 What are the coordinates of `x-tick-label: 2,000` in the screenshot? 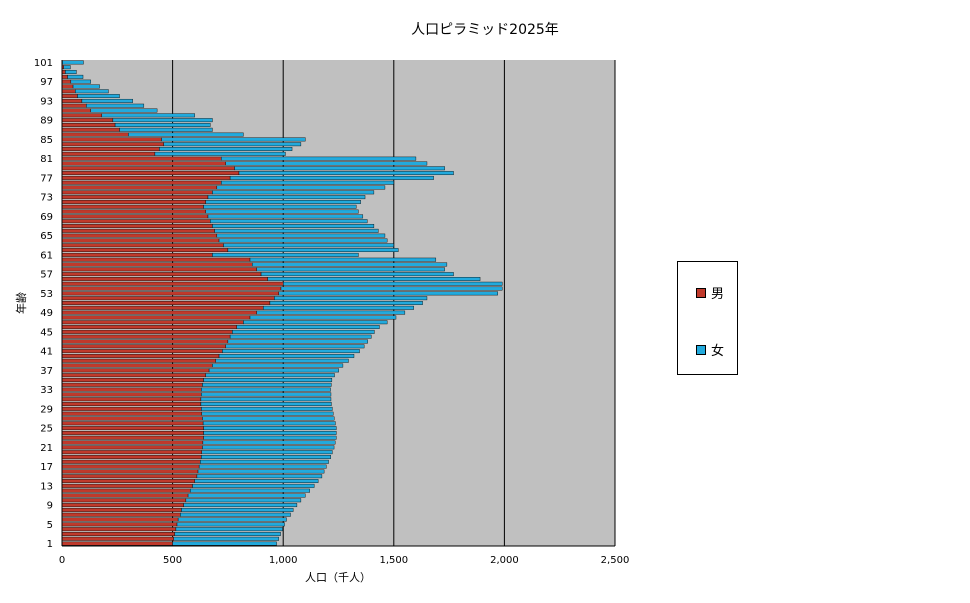 It's located at (504, 560).